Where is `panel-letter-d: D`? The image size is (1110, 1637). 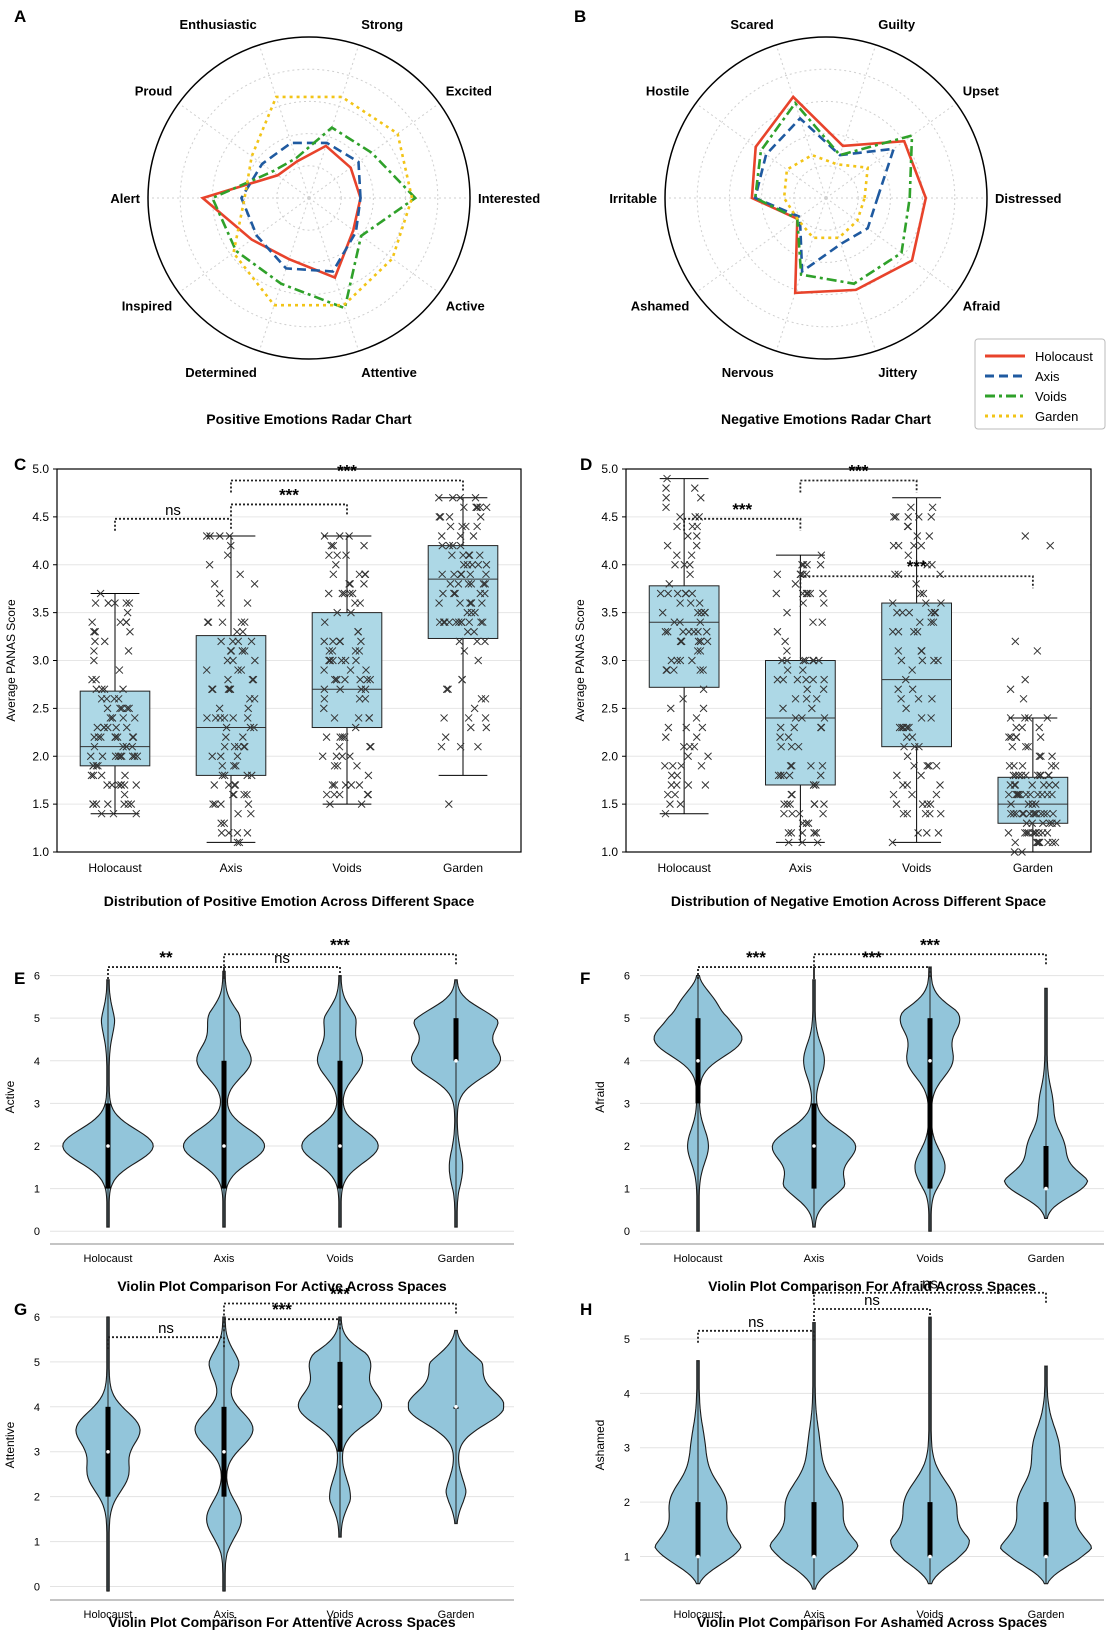
panel-letter-d: D is located at coordinates (586, 464).